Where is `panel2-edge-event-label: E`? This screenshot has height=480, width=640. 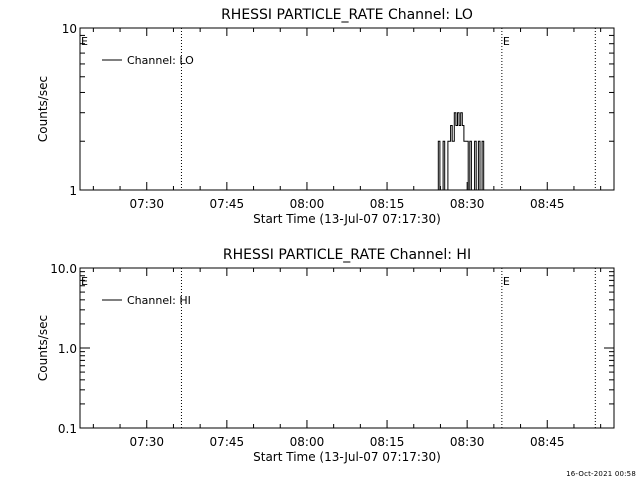
panel2-edge-event-label: E is located at coordinates (84, 281).